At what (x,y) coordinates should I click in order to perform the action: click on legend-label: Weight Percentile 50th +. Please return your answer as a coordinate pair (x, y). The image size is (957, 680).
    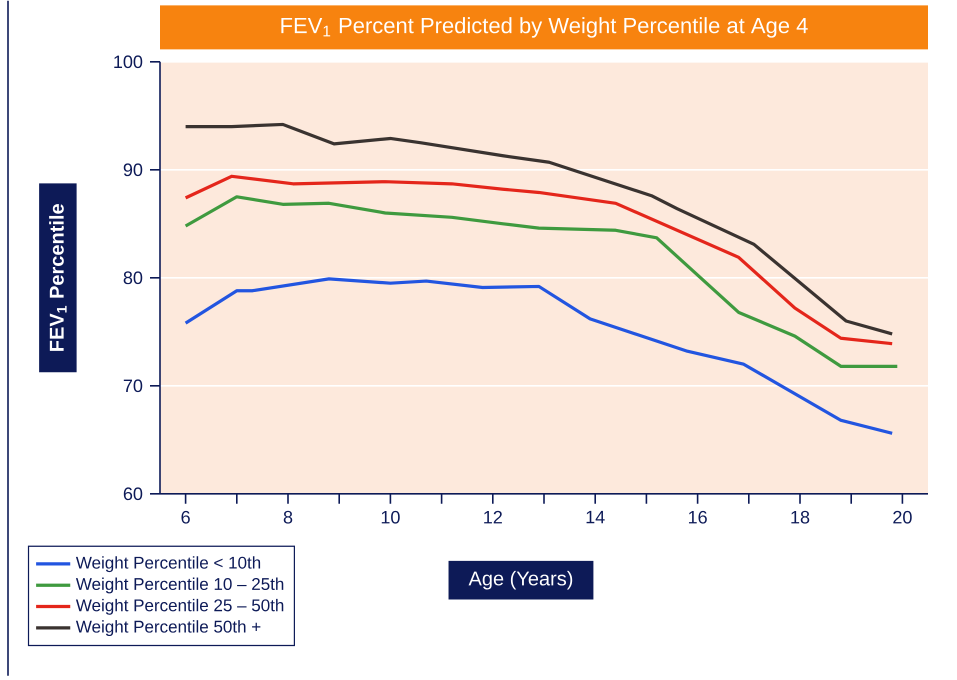
    Looking at the image, I should click on (168, 628).